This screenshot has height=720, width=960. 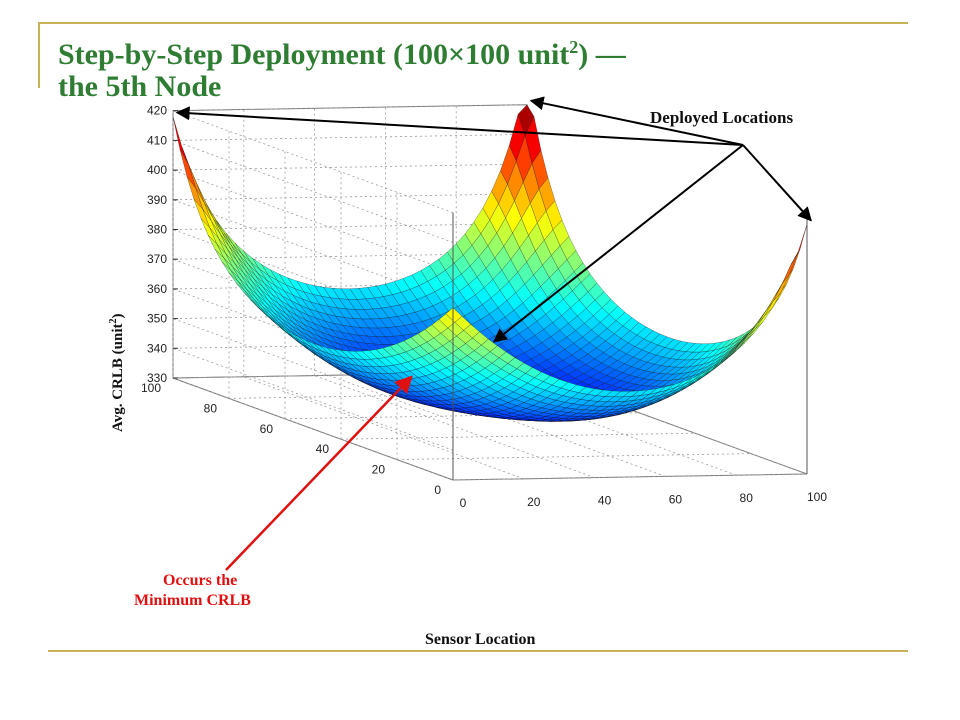 I want to click on z-tick-label: 360, so click(x=157, y=289).